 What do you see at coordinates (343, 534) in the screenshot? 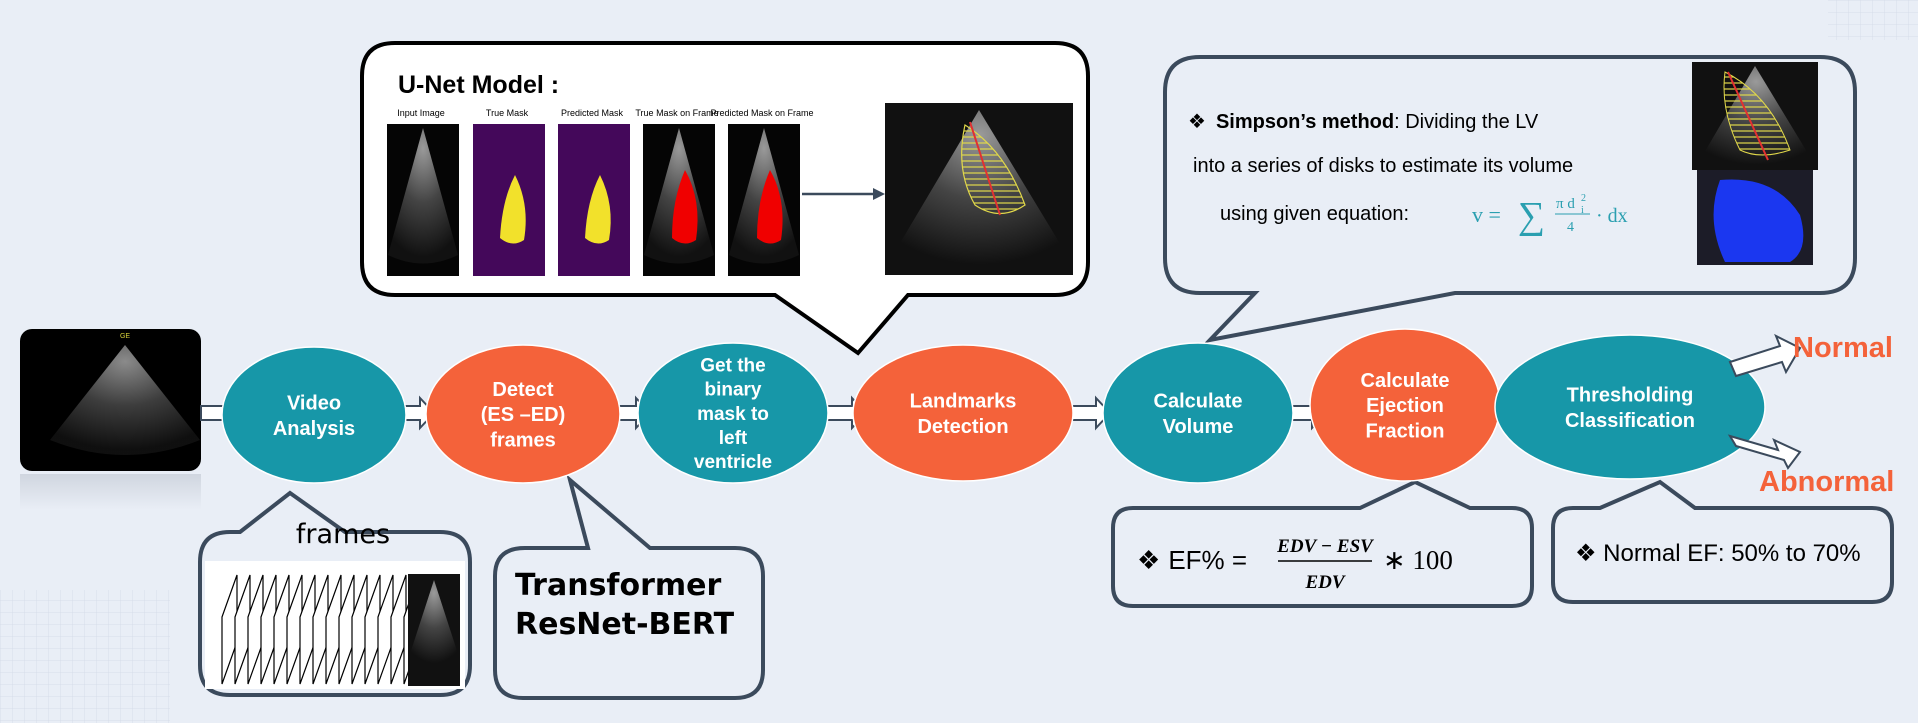
I see `frames-label: frames` at bounding box center [343, 534].